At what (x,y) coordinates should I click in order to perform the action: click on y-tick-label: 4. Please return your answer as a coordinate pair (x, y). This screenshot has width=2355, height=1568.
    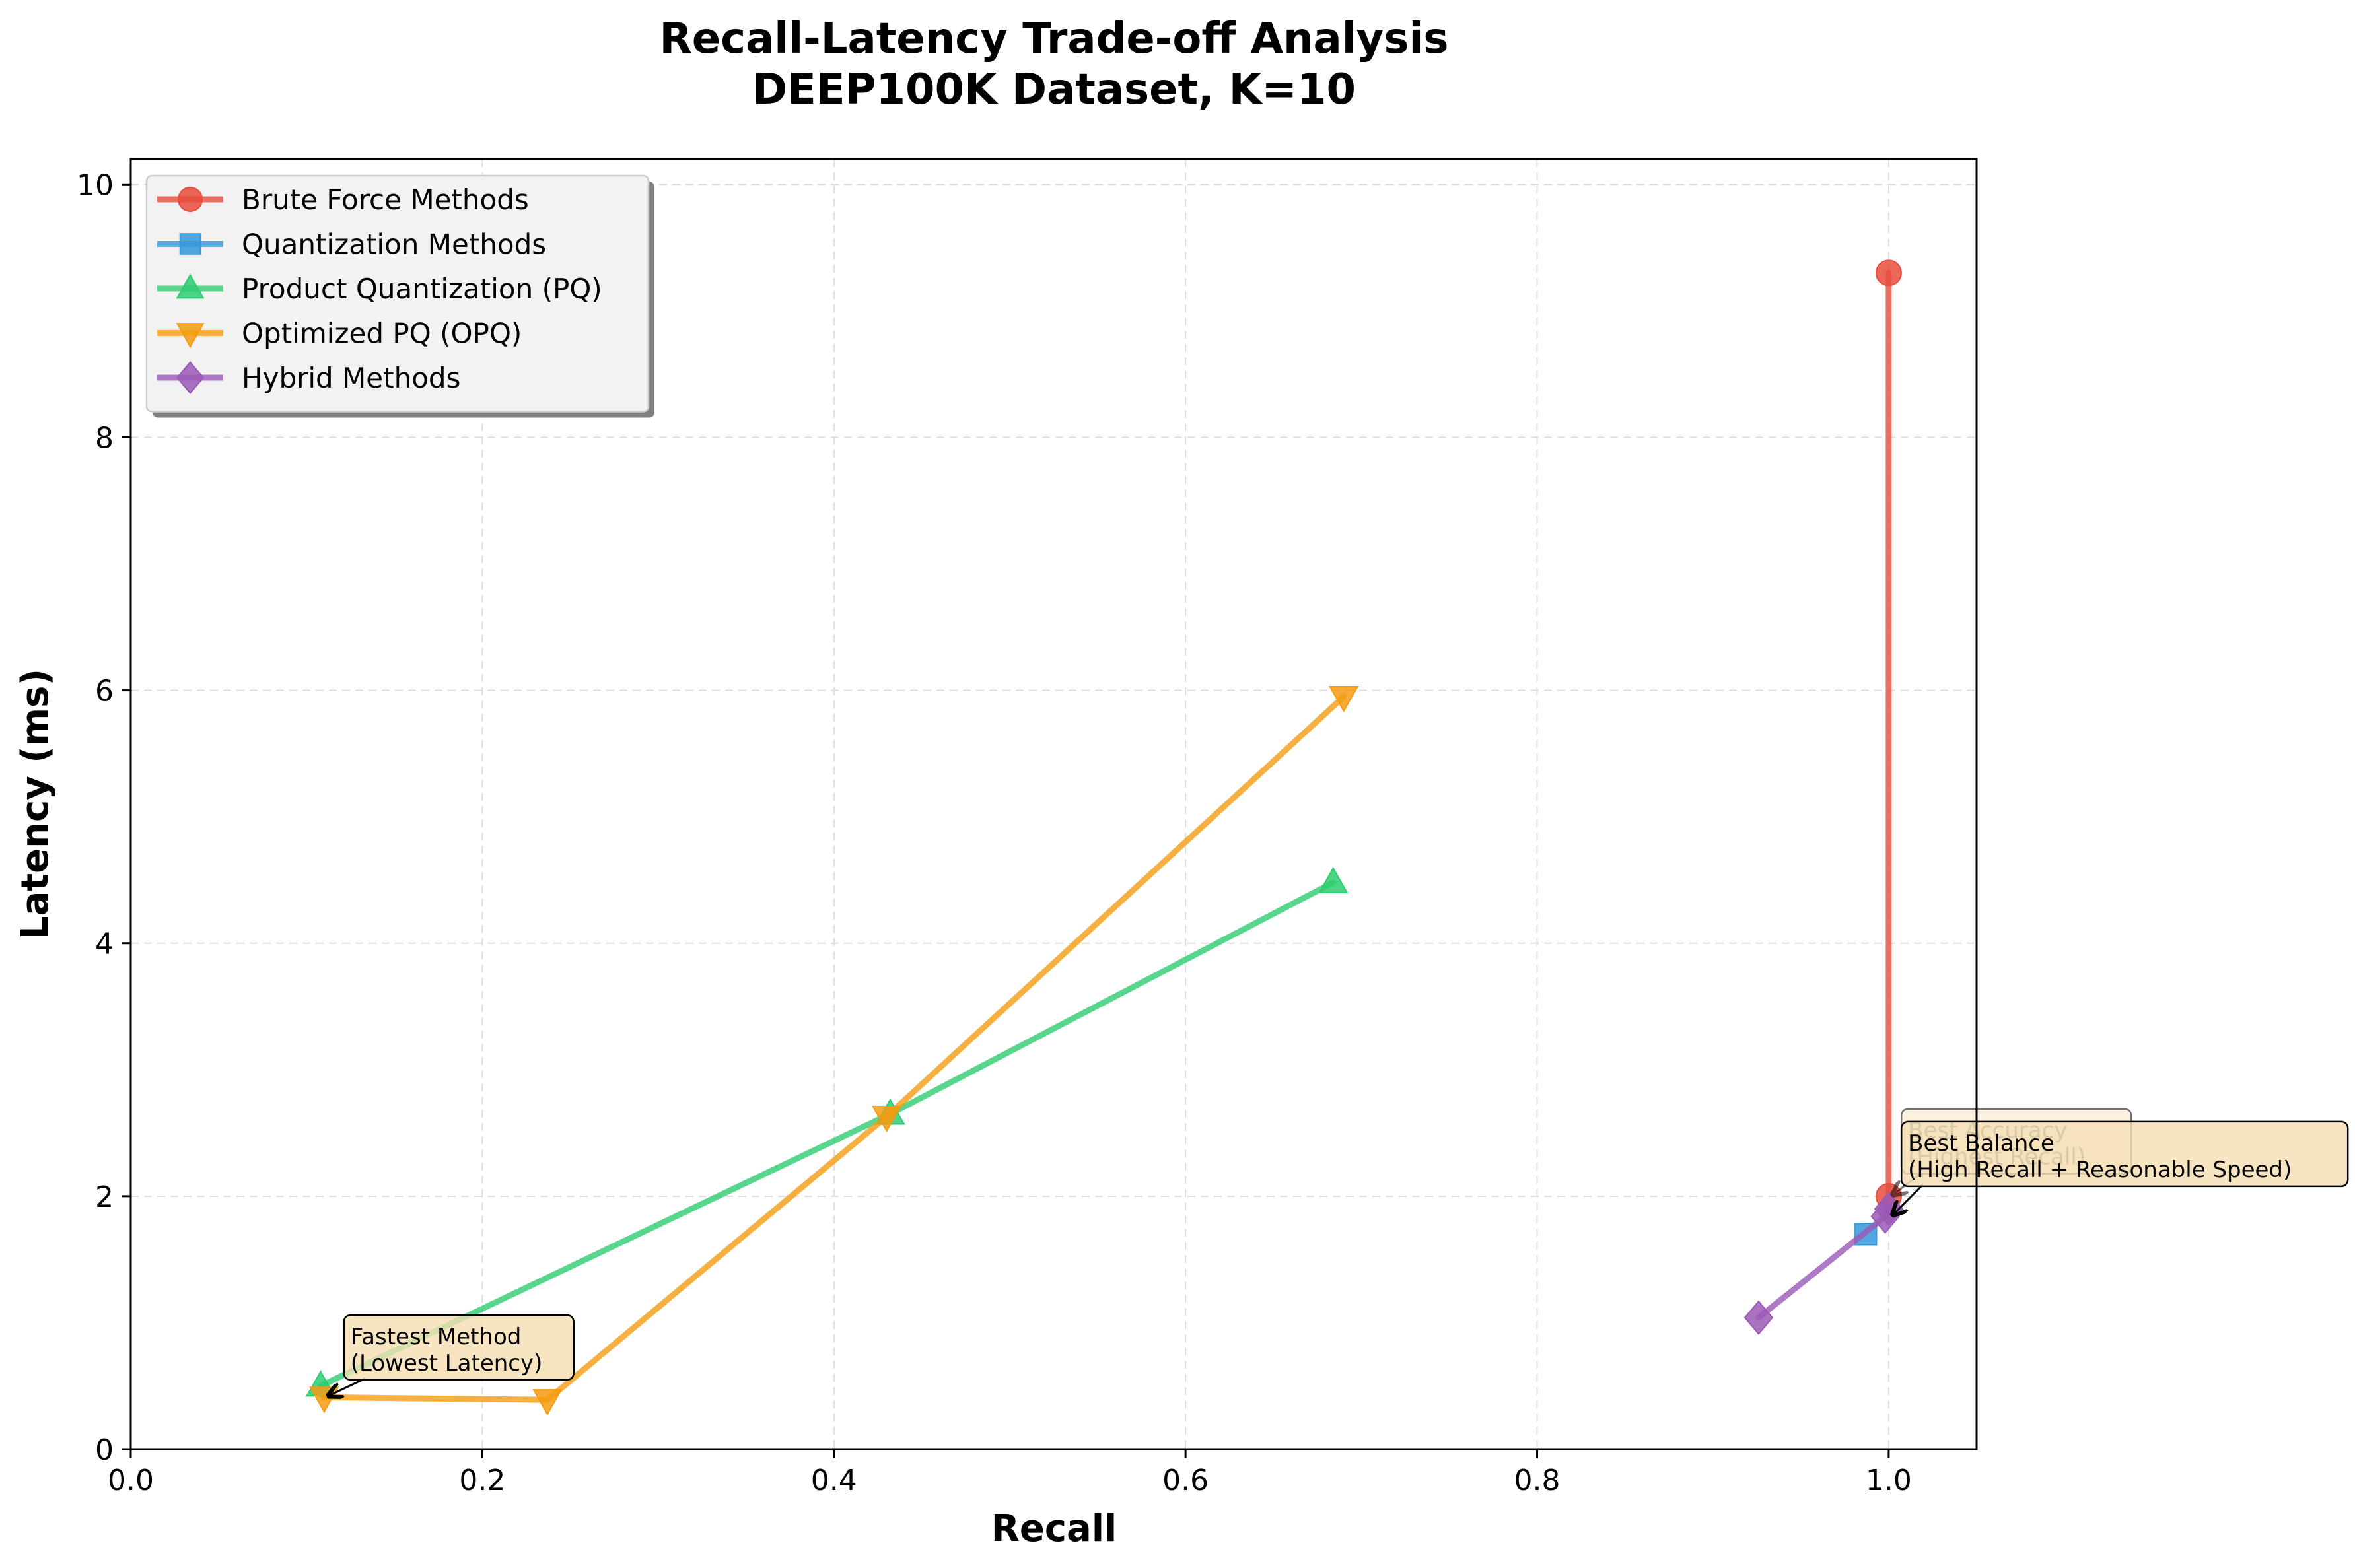
    Looking at the image, I should click on (105, 944).